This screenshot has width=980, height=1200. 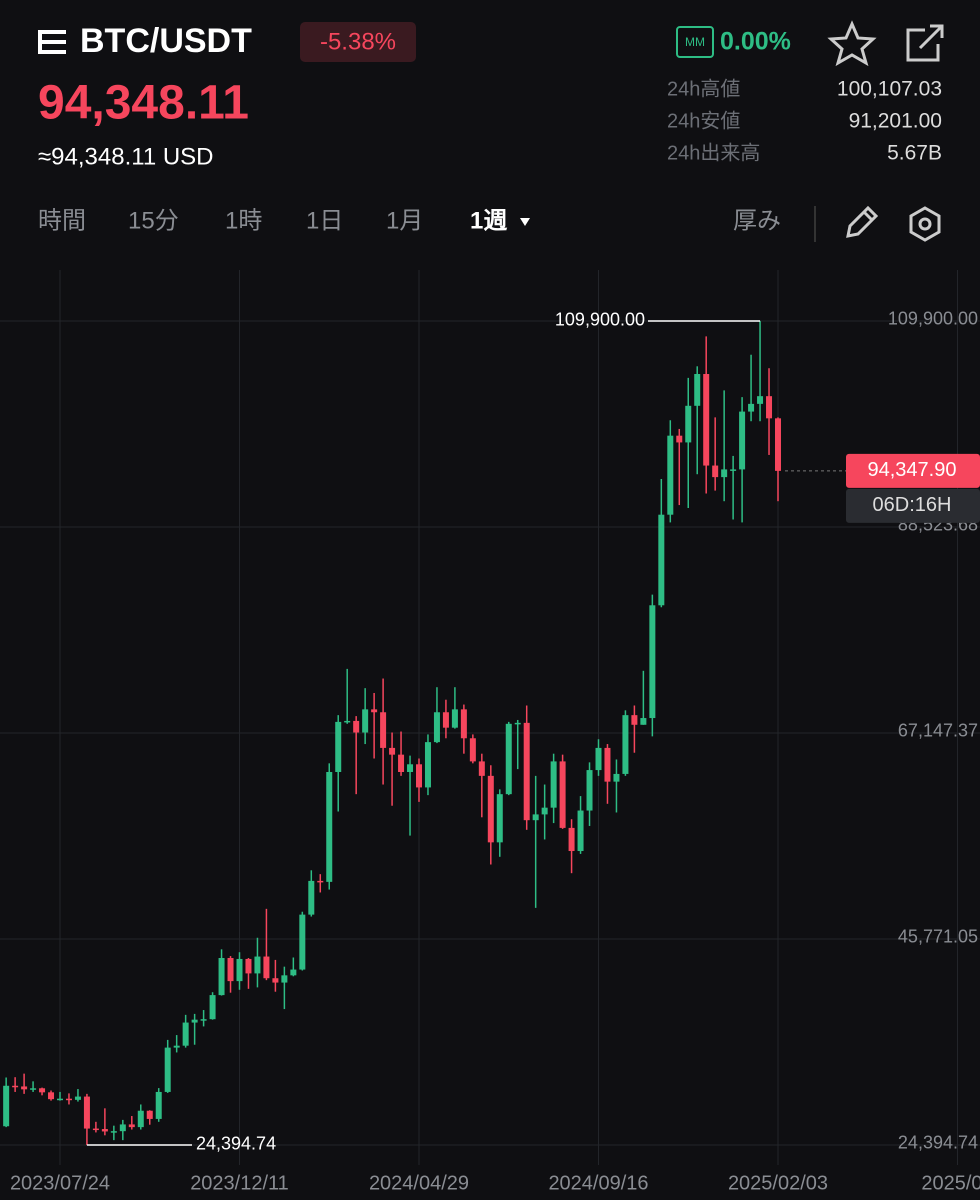 What do you see at coordinates (913, 470) in the screenshot?
I see `current-price-tag` at bounding box center [913, 470].